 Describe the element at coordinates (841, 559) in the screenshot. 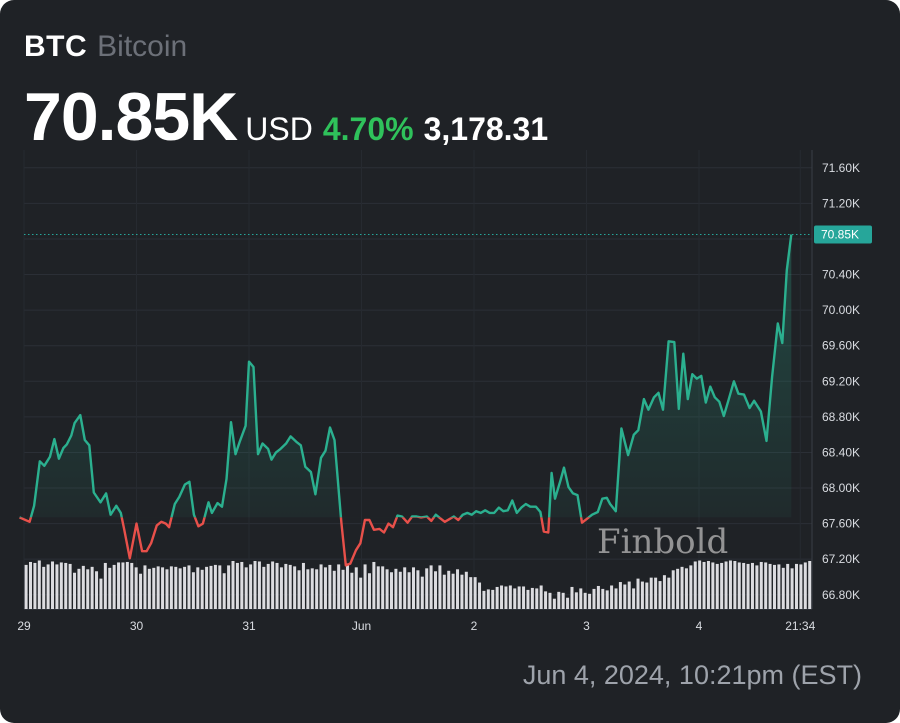

I see `y-tick-label-11: 67.20K` at that location.